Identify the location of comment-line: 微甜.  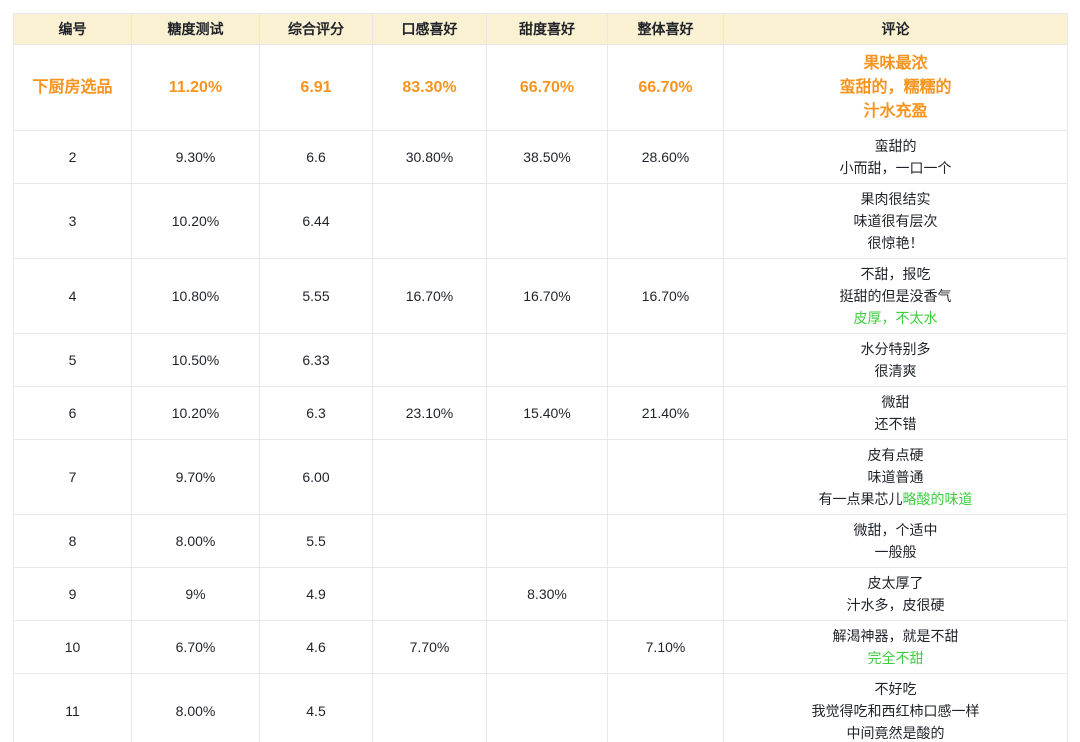
(895, 402).